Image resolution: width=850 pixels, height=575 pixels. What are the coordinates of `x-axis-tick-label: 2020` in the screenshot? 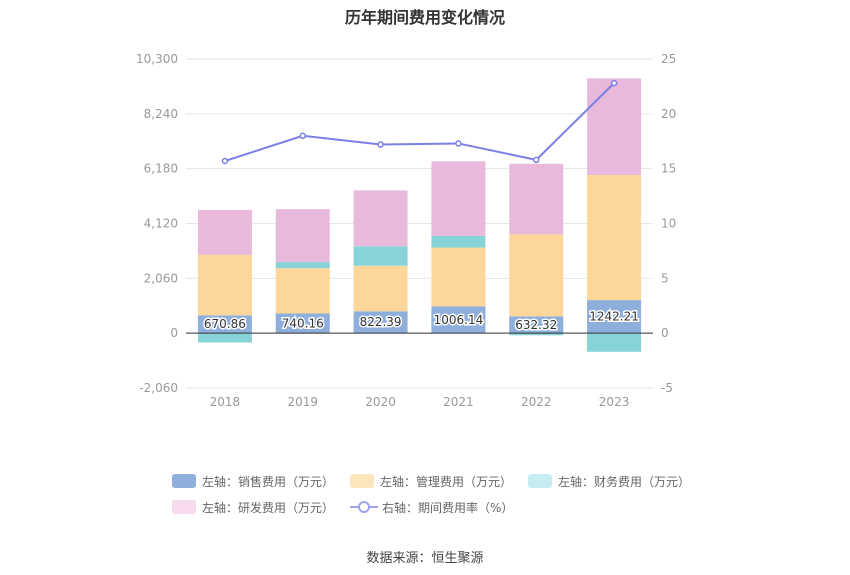 It's located at (380, 402).